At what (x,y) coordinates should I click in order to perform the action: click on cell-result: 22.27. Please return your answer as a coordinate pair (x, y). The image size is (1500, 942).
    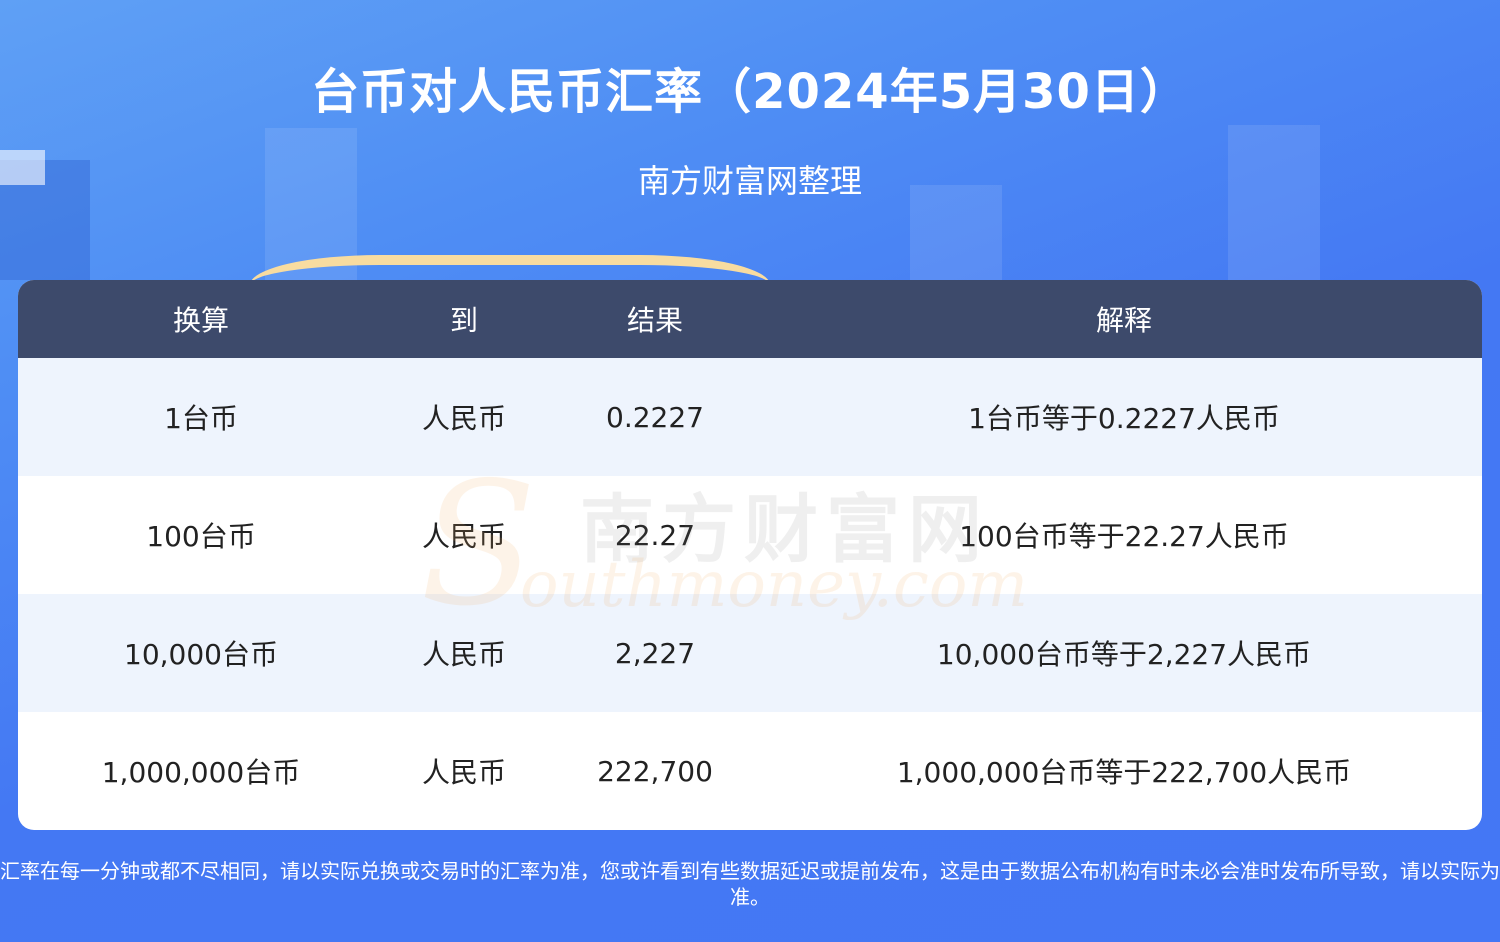
    Looking at the image, I should click on (655, 535).